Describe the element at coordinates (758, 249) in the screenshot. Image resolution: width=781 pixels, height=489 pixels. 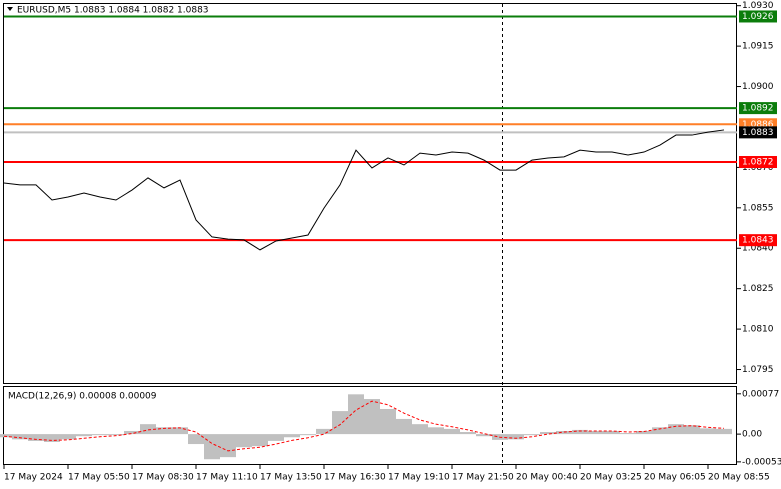
I see `y-tick-label: 1.0840` at that location.